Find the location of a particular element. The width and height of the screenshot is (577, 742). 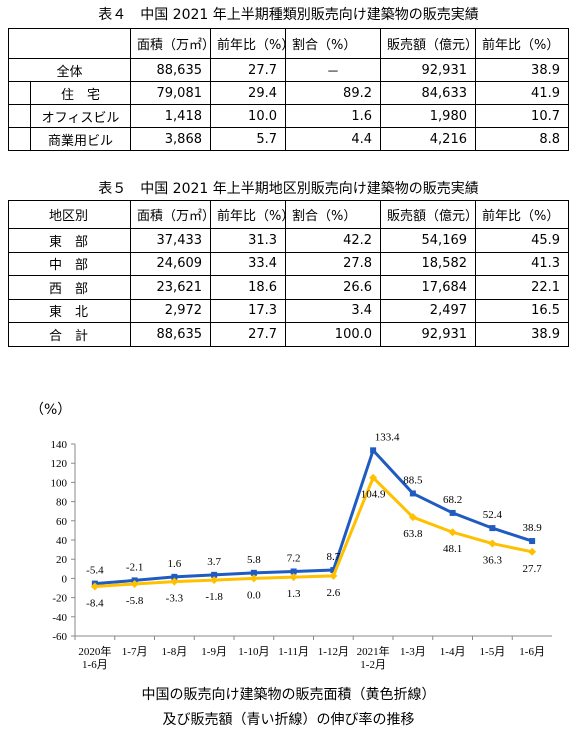

cell: 16.5 is located at coordinates (522, 310).